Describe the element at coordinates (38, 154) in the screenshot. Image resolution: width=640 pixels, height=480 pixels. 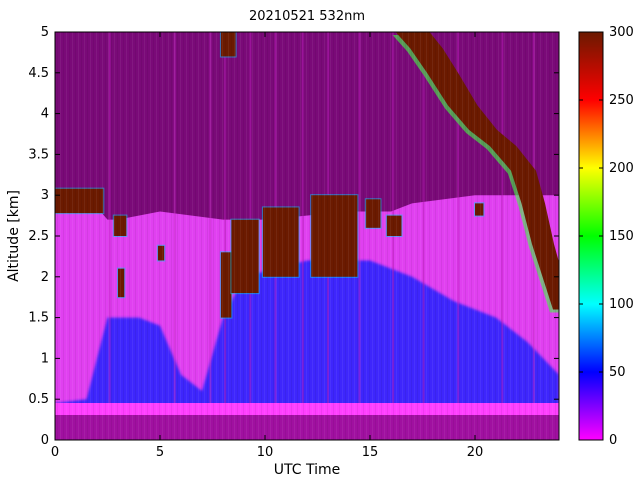
I see `y-tick-label: 3.5` at that location.